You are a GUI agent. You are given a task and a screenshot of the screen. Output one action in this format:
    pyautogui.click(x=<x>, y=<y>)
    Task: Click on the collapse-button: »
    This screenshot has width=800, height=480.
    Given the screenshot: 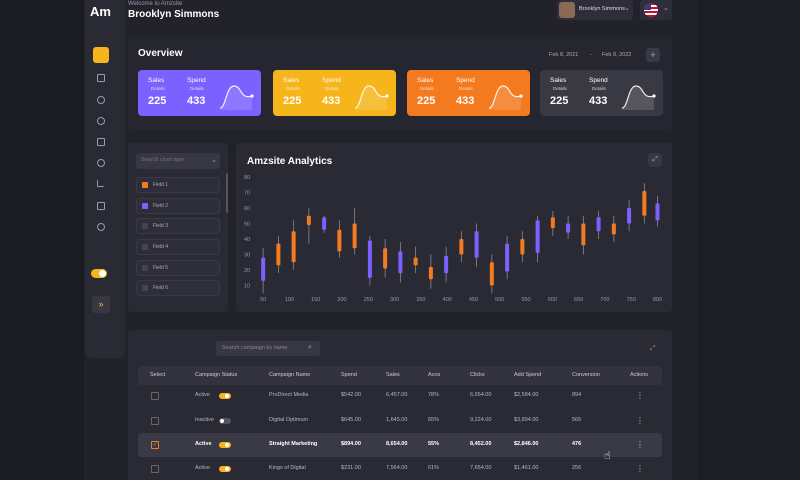 What is the action you would take?
    pyautogui.click(x=101, y=304)
    